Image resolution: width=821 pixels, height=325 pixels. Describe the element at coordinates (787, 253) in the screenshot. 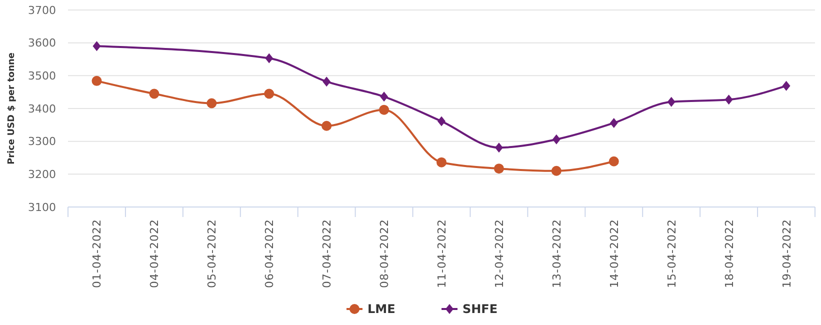

I see `x-tick-label: 19-04-2022` at that location.